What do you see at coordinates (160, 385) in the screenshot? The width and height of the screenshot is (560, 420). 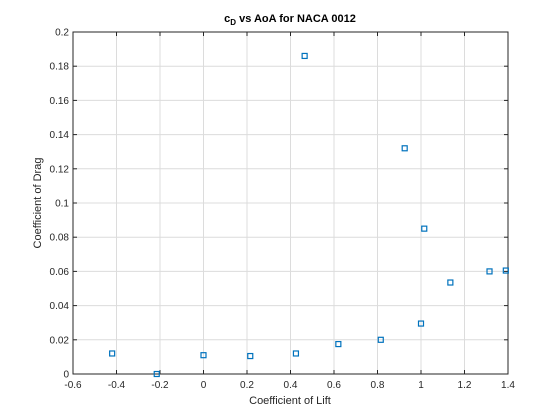 I see `x-tick-label: -0.2` at bounding box center [160, 385].